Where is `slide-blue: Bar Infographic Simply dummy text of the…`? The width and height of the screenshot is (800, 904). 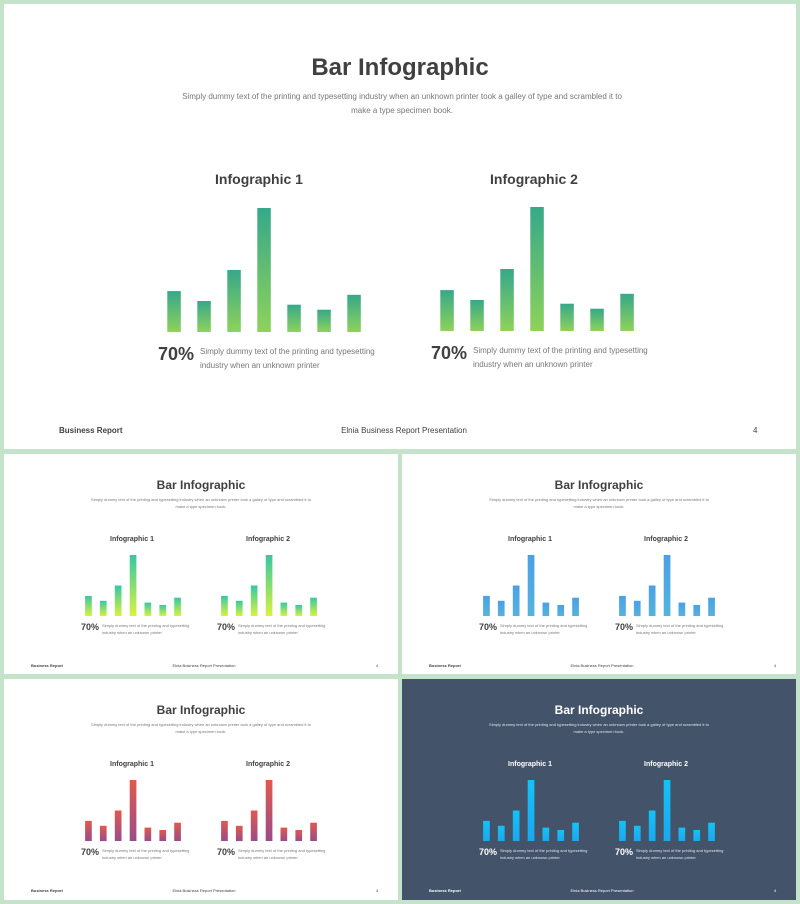 slide-blue: Bar Infographic Simply dummy text of the… is located at coordinates (599, 564).